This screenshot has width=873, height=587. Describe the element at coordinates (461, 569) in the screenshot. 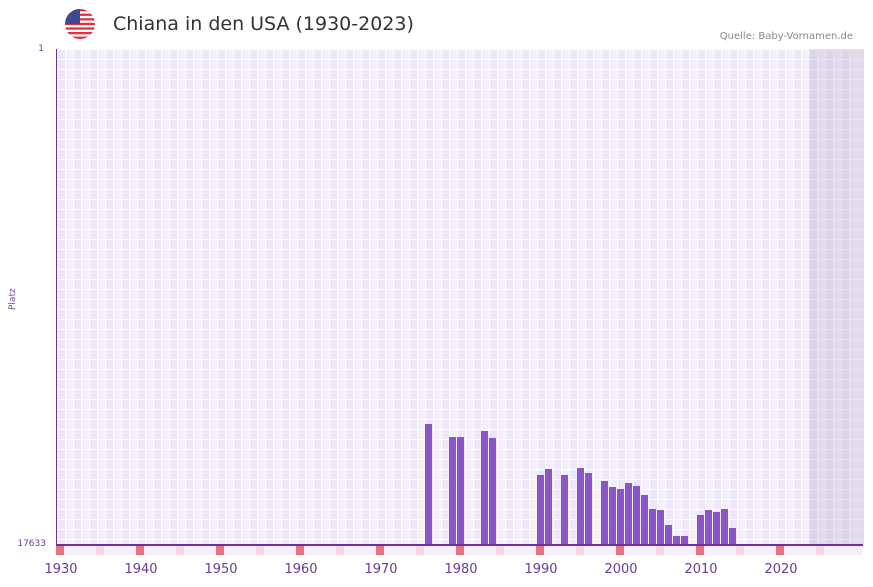

I see `x-tick-1980: 1980` at that location.